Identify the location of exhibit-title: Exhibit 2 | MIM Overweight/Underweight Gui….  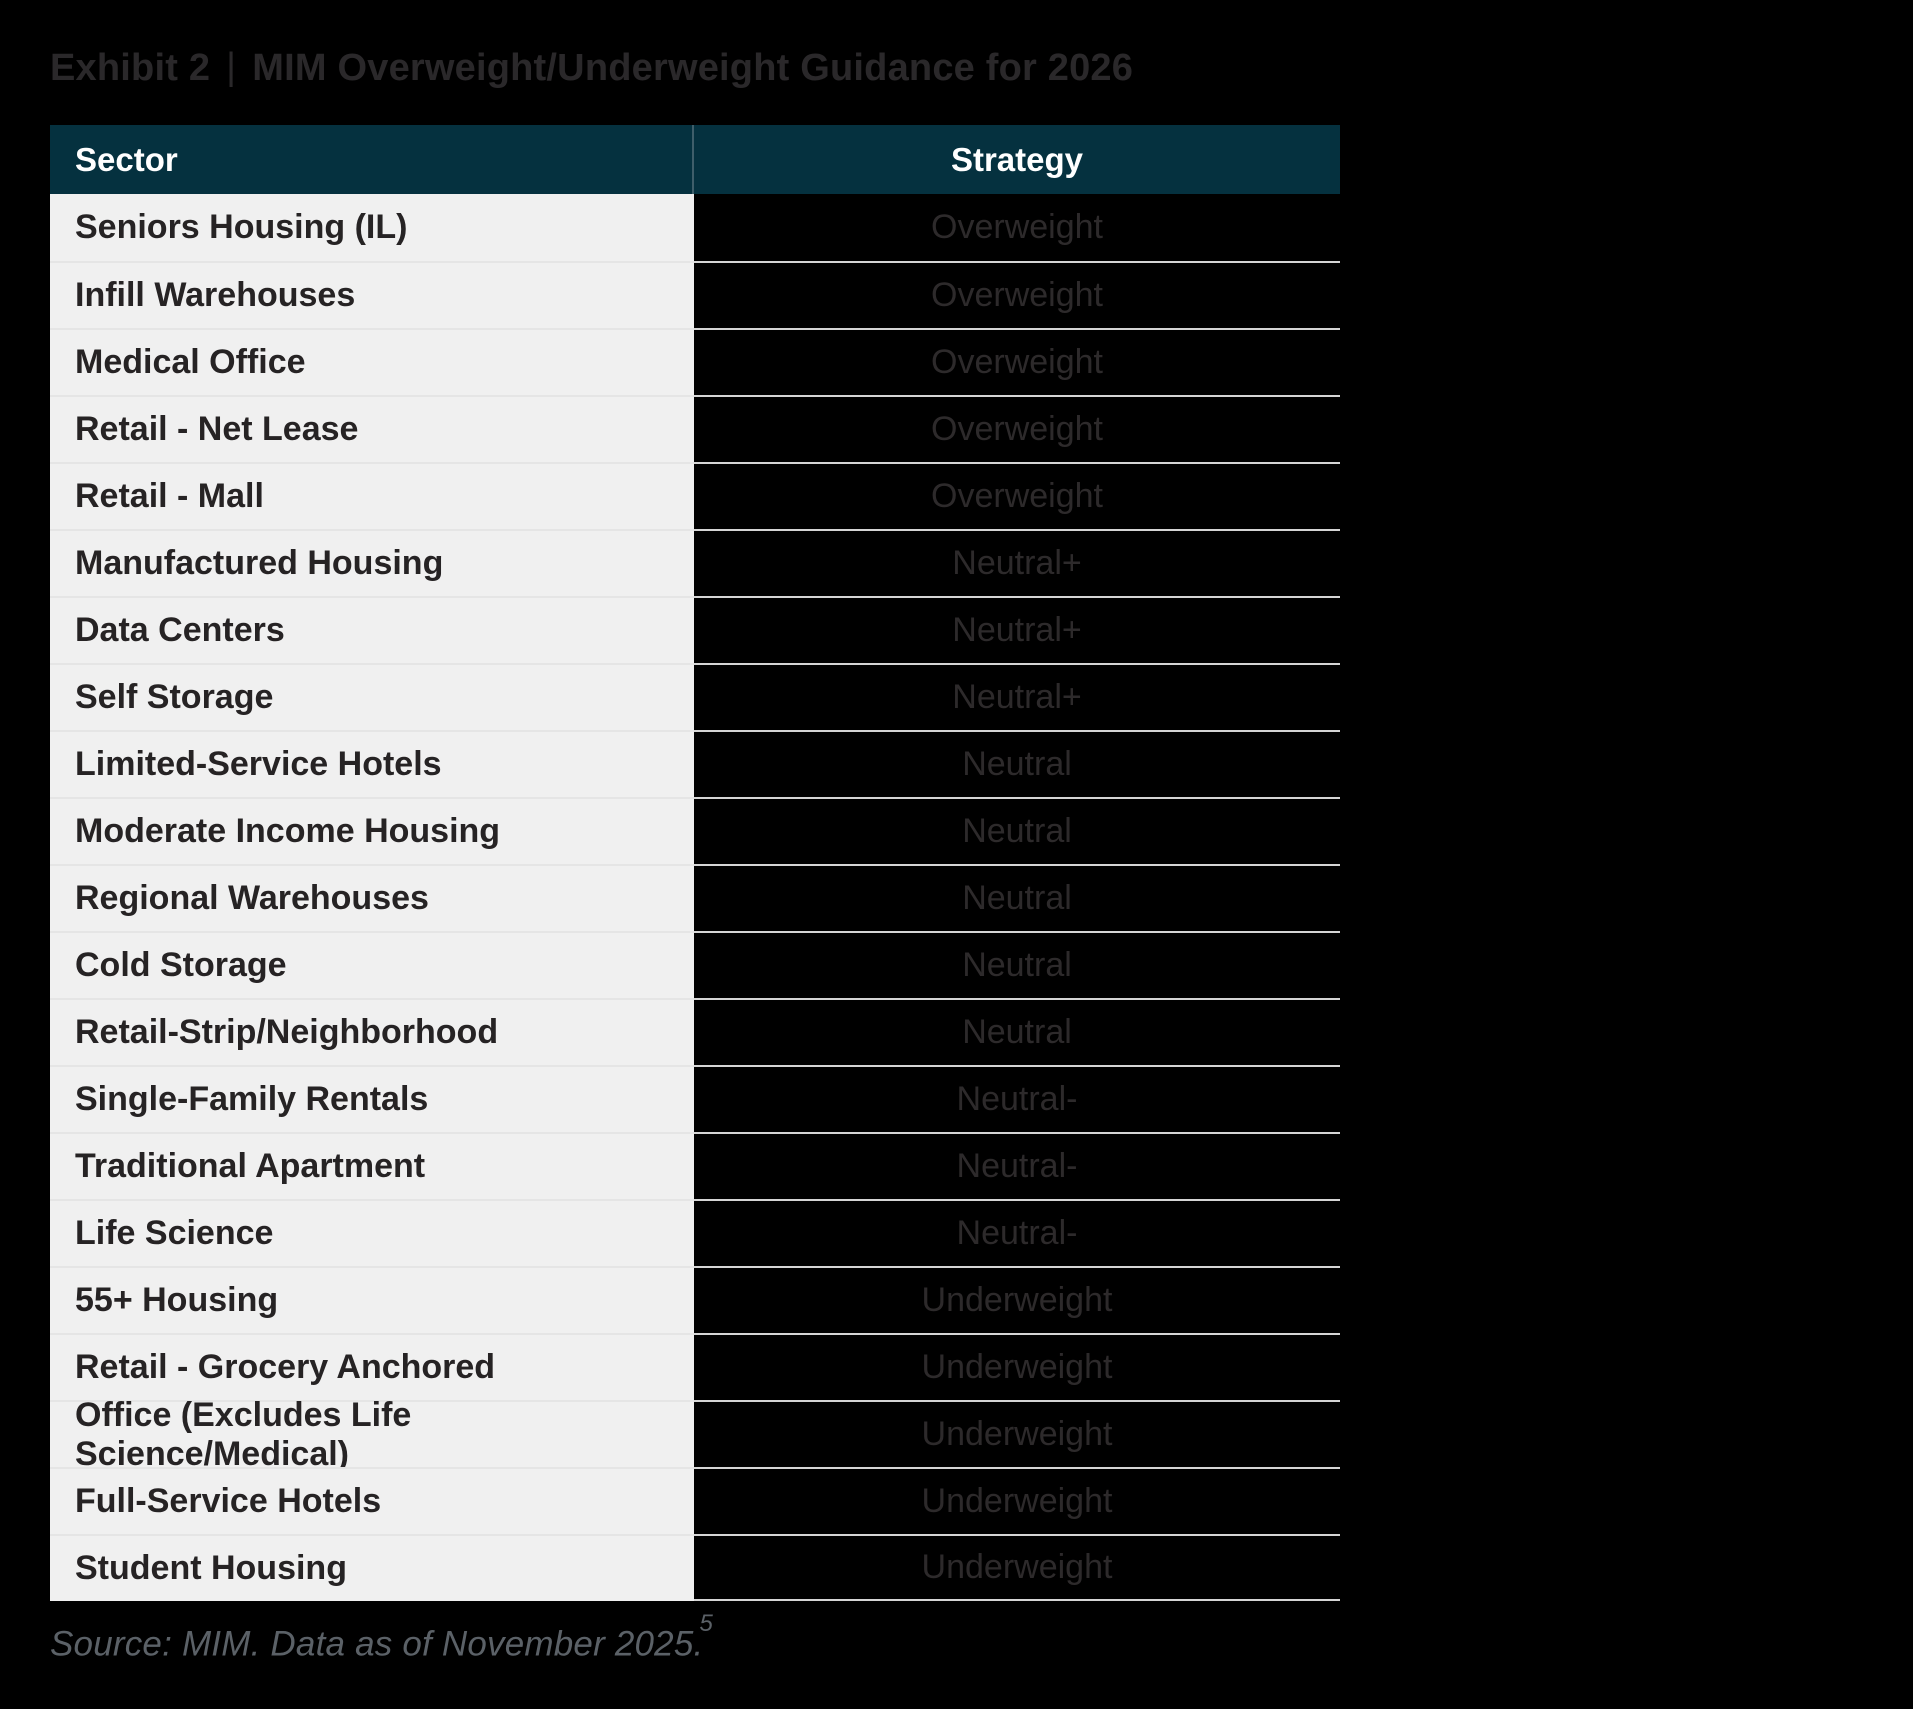
(592, 68).